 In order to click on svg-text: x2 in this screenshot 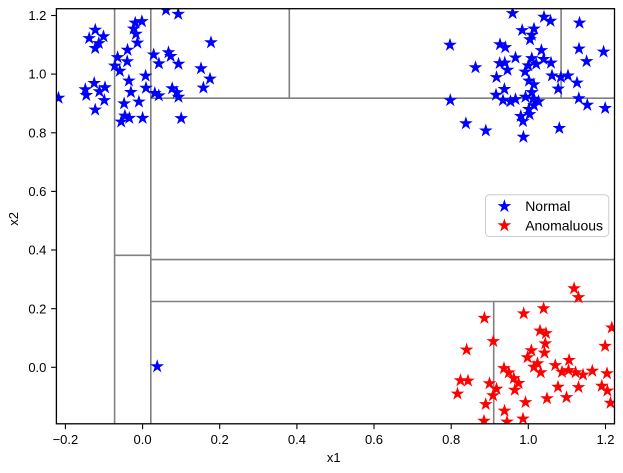, I will do `click(13, 219)`.